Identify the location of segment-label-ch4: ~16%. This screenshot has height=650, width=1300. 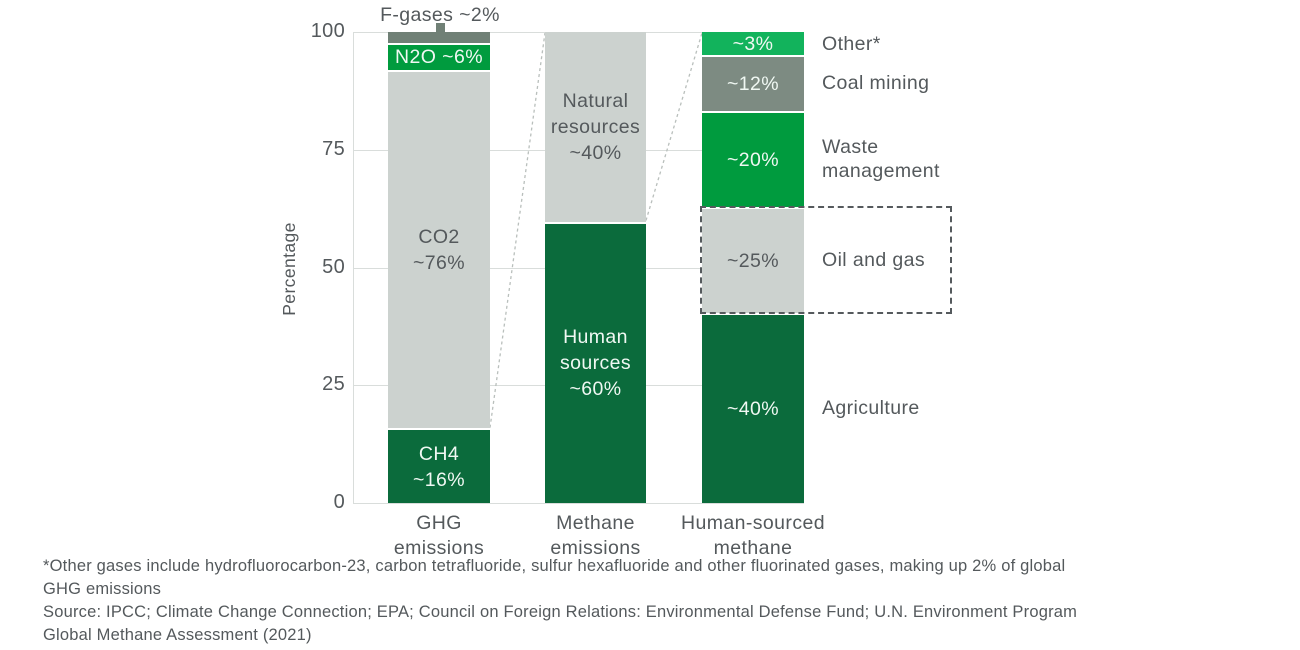
(439, 479).